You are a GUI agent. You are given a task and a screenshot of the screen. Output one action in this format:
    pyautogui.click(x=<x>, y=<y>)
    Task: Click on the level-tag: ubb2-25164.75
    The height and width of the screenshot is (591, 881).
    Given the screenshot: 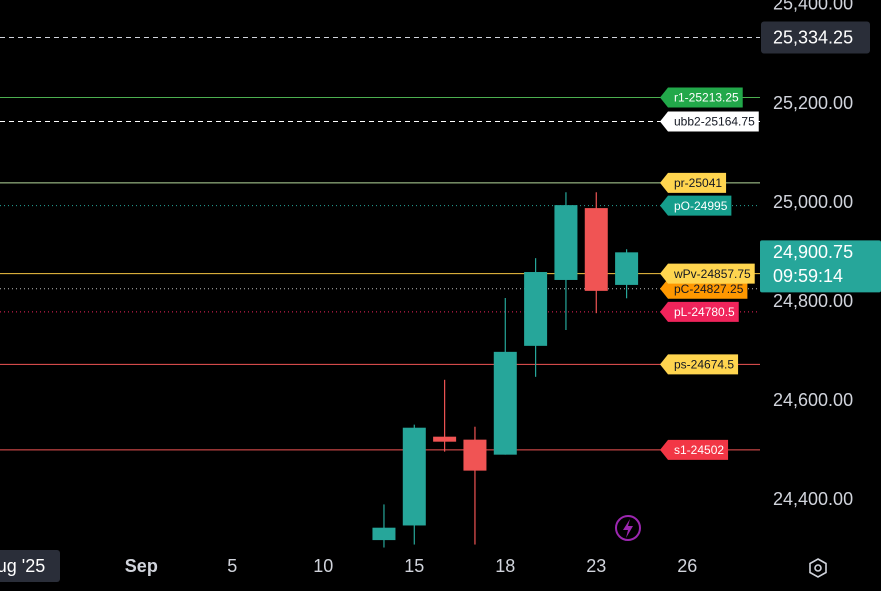 What is the action you would take?
    pyautogui.click(x=709, y=121)
    